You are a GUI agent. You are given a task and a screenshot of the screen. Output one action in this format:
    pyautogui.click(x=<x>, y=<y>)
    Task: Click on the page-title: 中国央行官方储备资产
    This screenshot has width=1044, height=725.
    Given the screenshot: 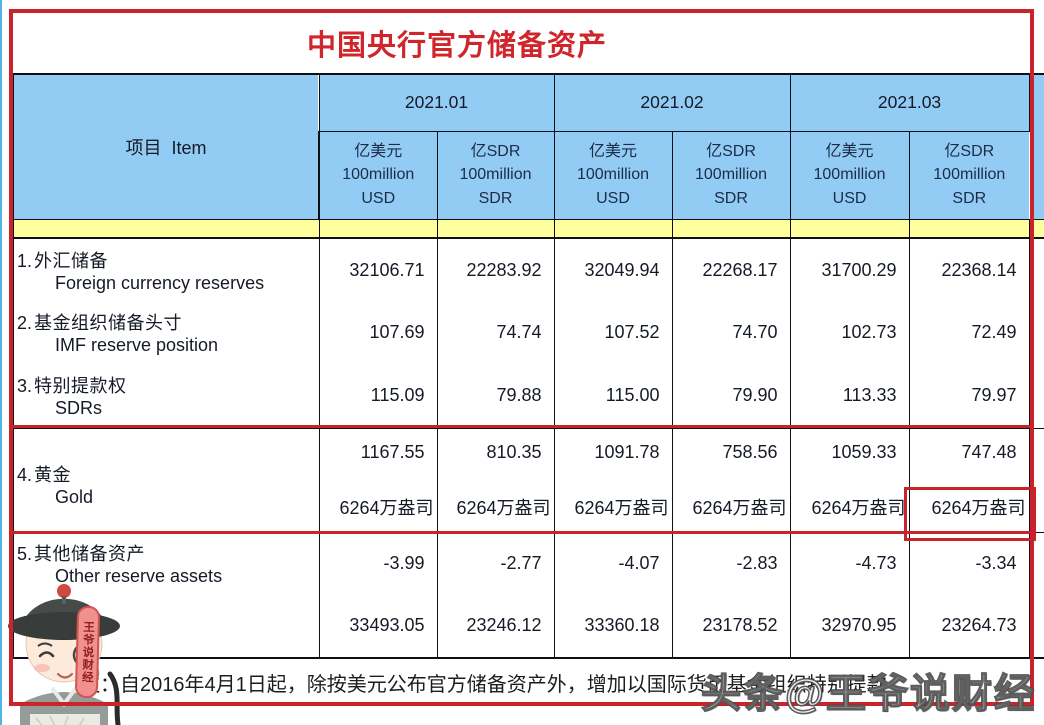 What is the action you would take?
    pyautogui.click(x=456, y=46)
    